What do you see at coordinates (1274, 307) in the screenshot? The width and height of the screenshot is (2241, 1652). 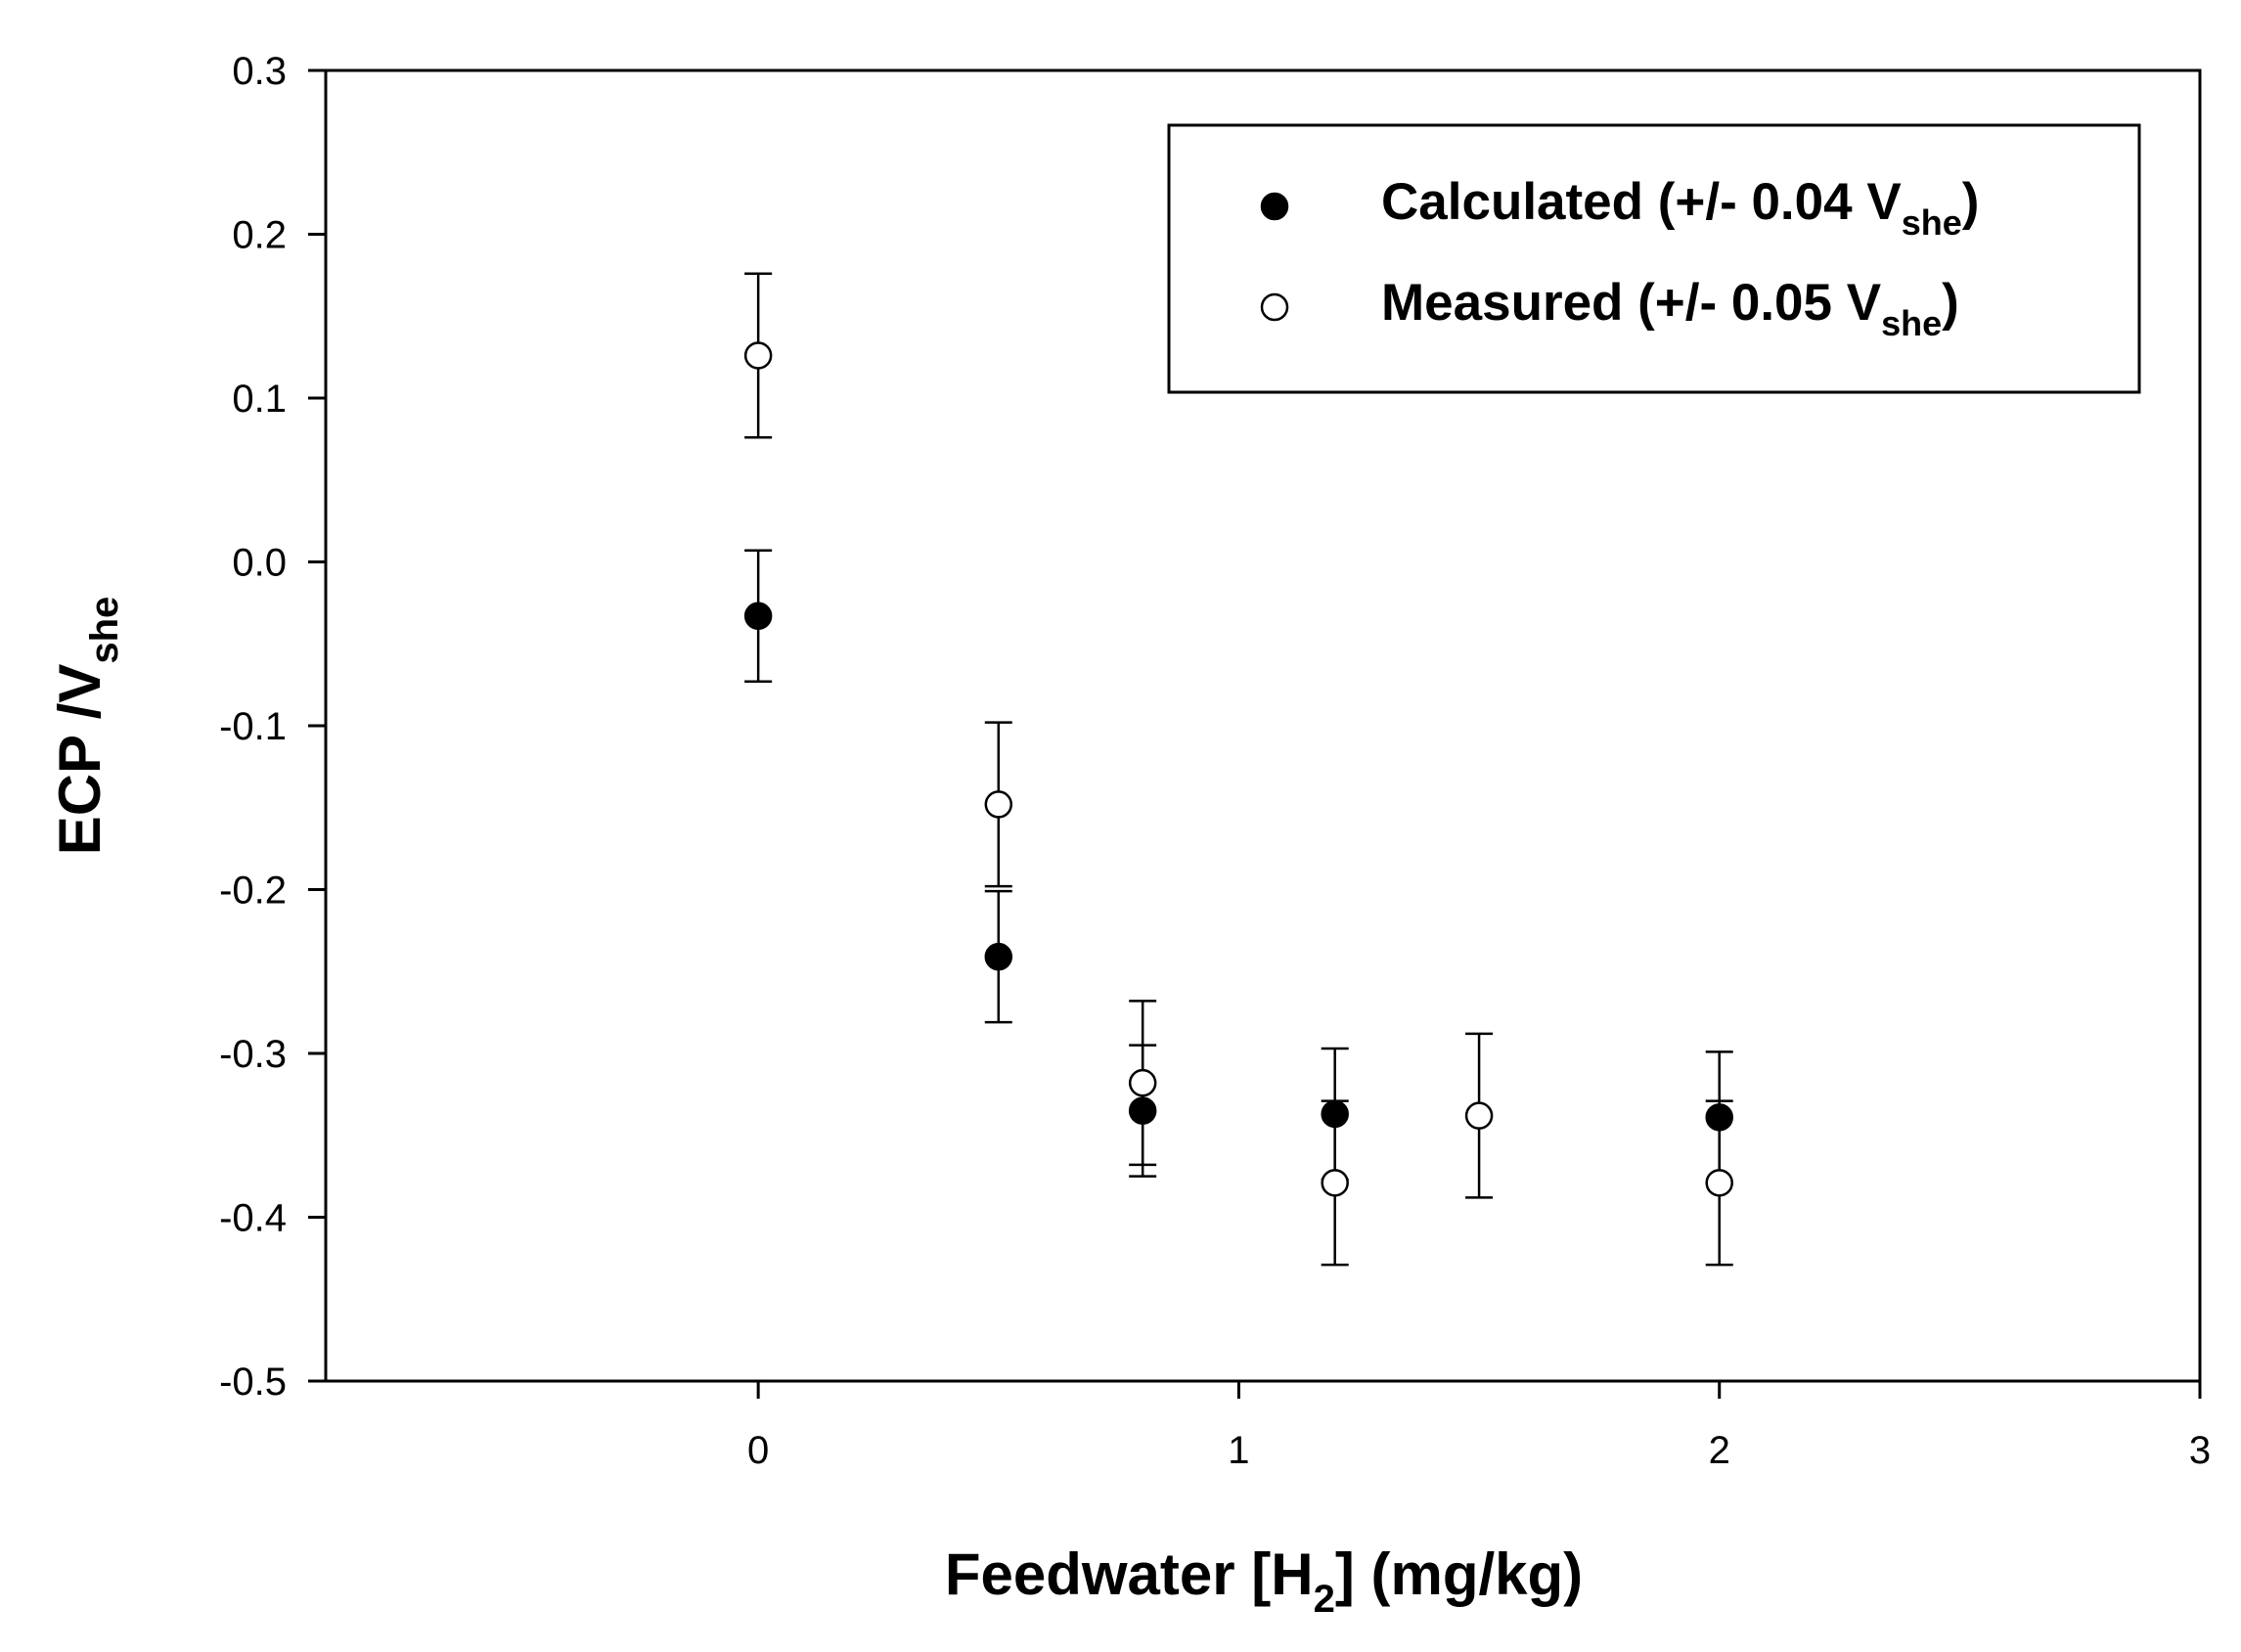 I see `legend-marker-measured` at bounding box center [1274, 307].